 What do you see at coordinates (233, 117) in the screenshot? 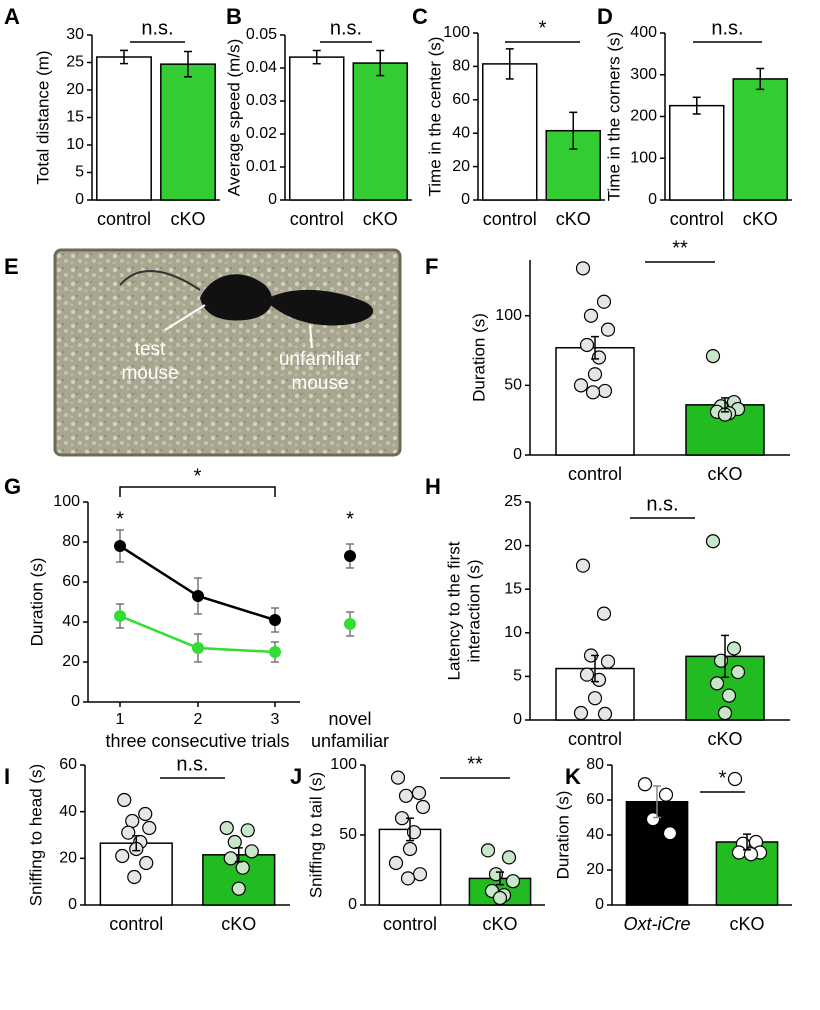
I see `y-axis-label: Average speed (m/s)` at bounding box center [233, 117].